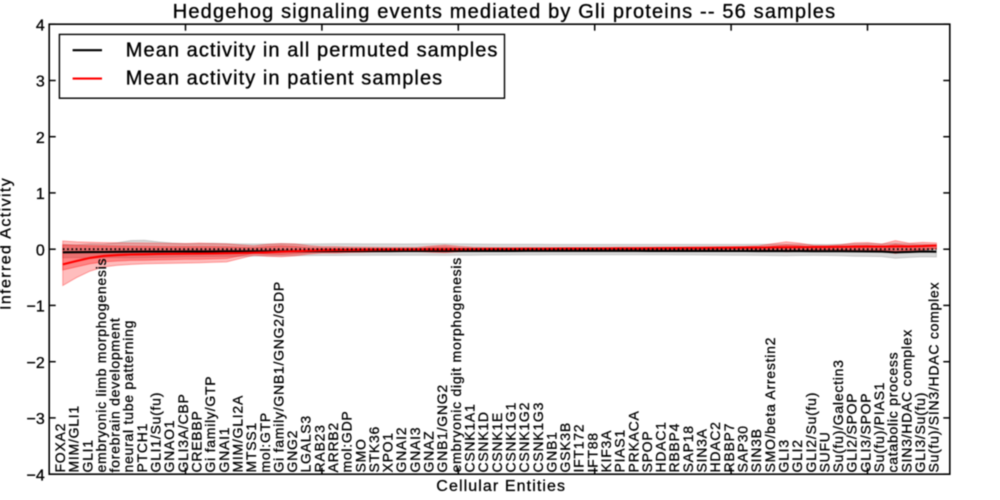 The image size is (1000, 500). I want to click on svg-text: GLI3, so click(784, 455).